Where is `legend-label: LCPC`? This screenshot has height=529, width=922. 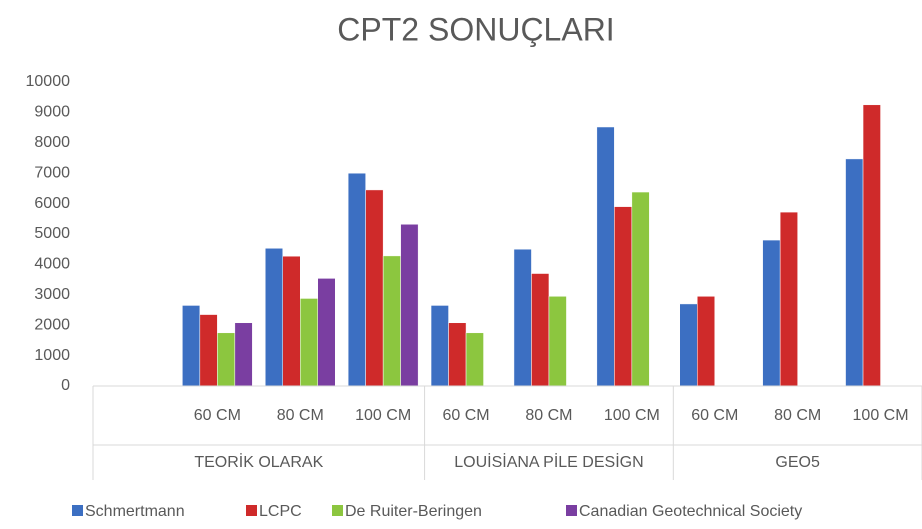 legend-label: LCPC is located at coordinates (280, 511).